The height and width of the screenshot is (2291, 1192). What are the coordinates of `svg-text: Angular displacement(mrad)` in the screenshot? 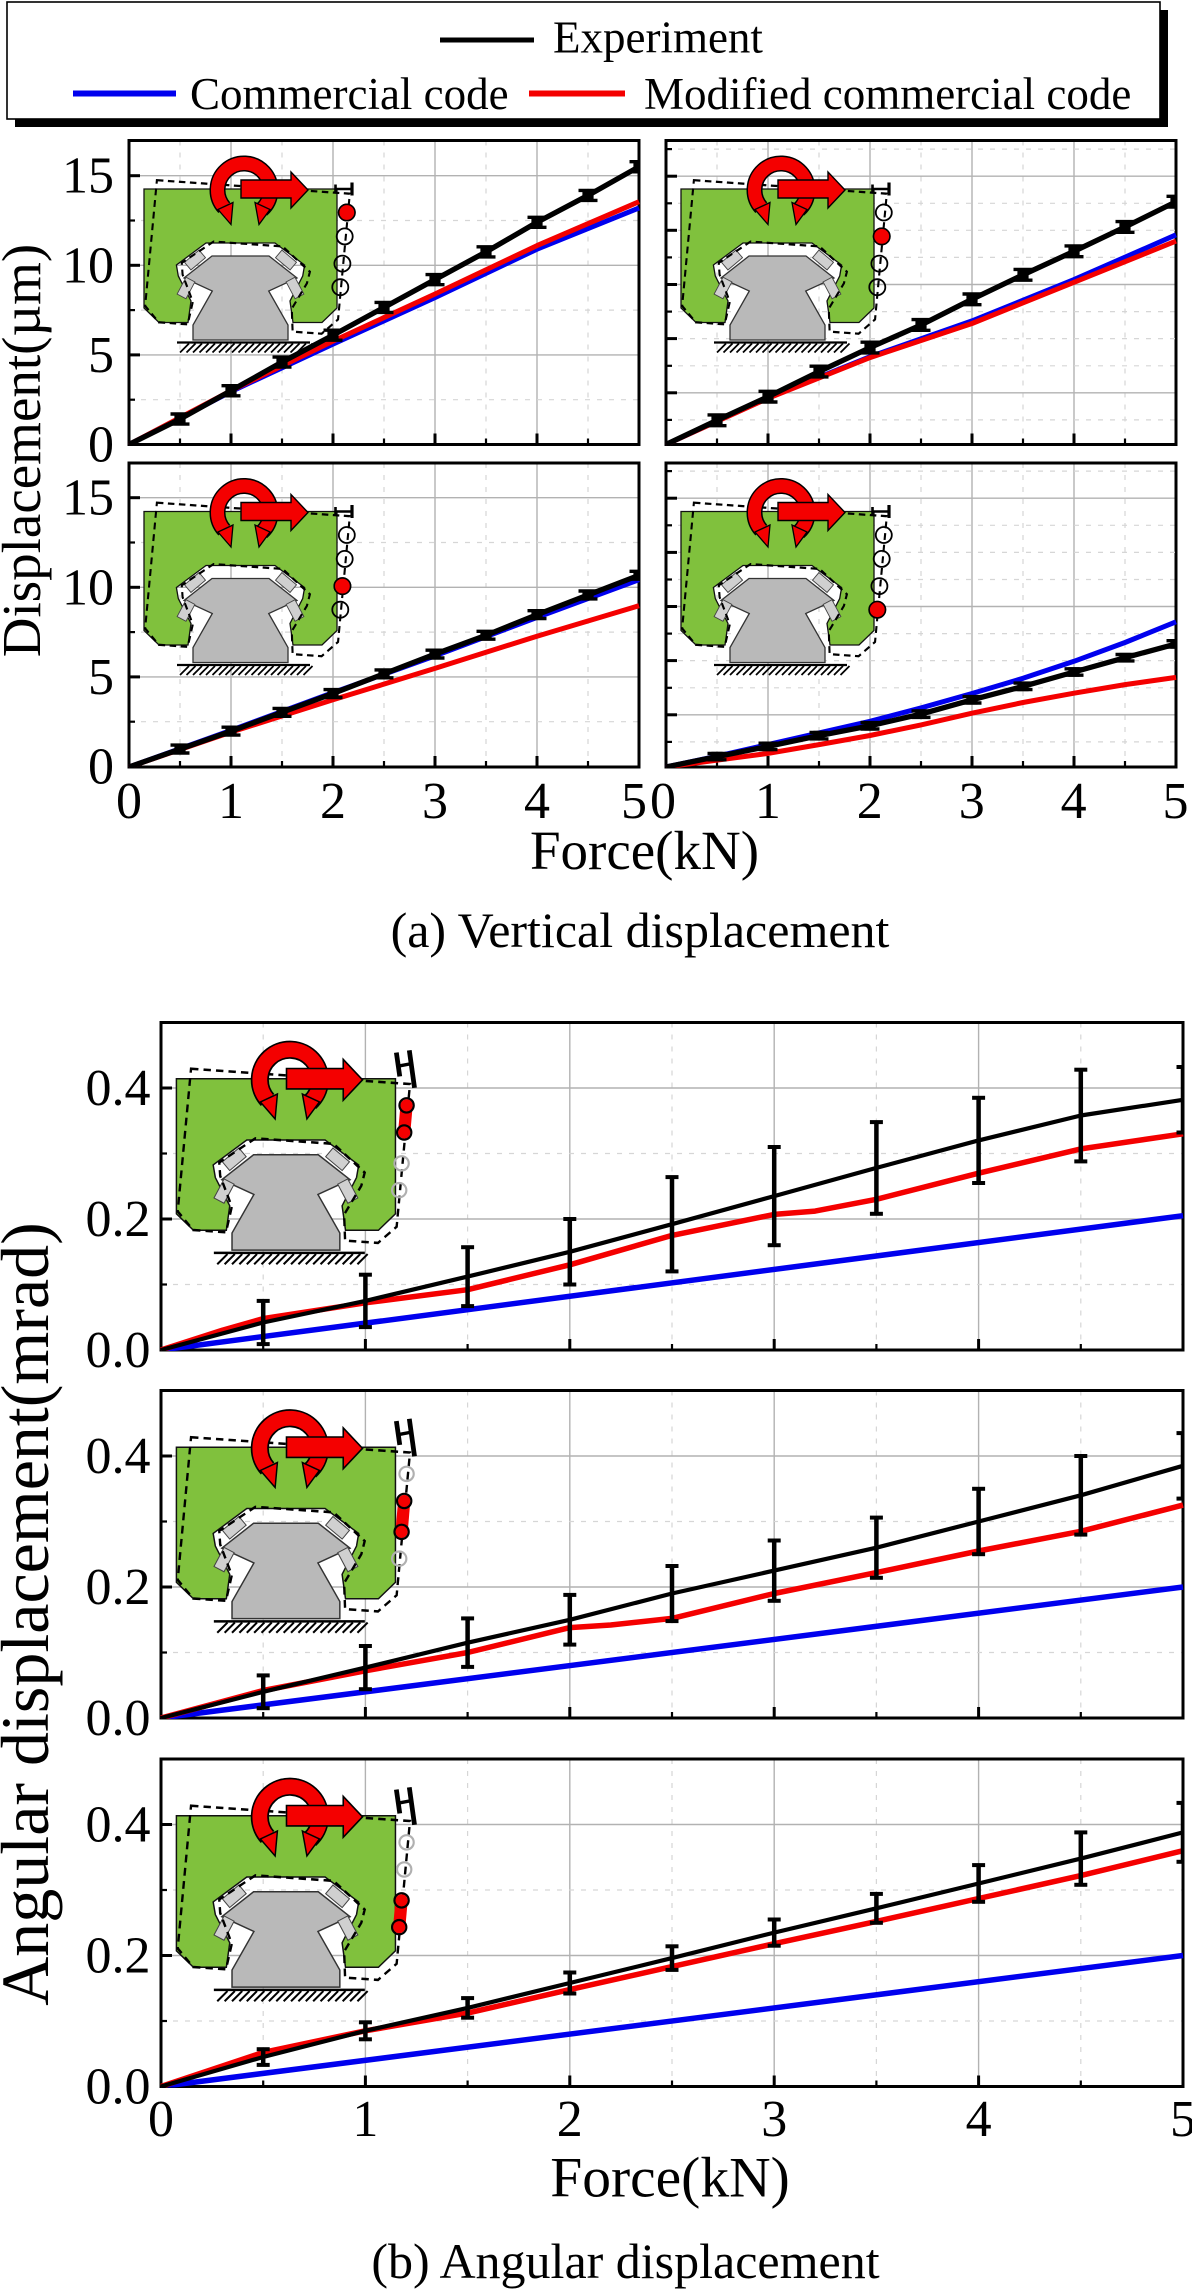 It's located at (31, 1614).